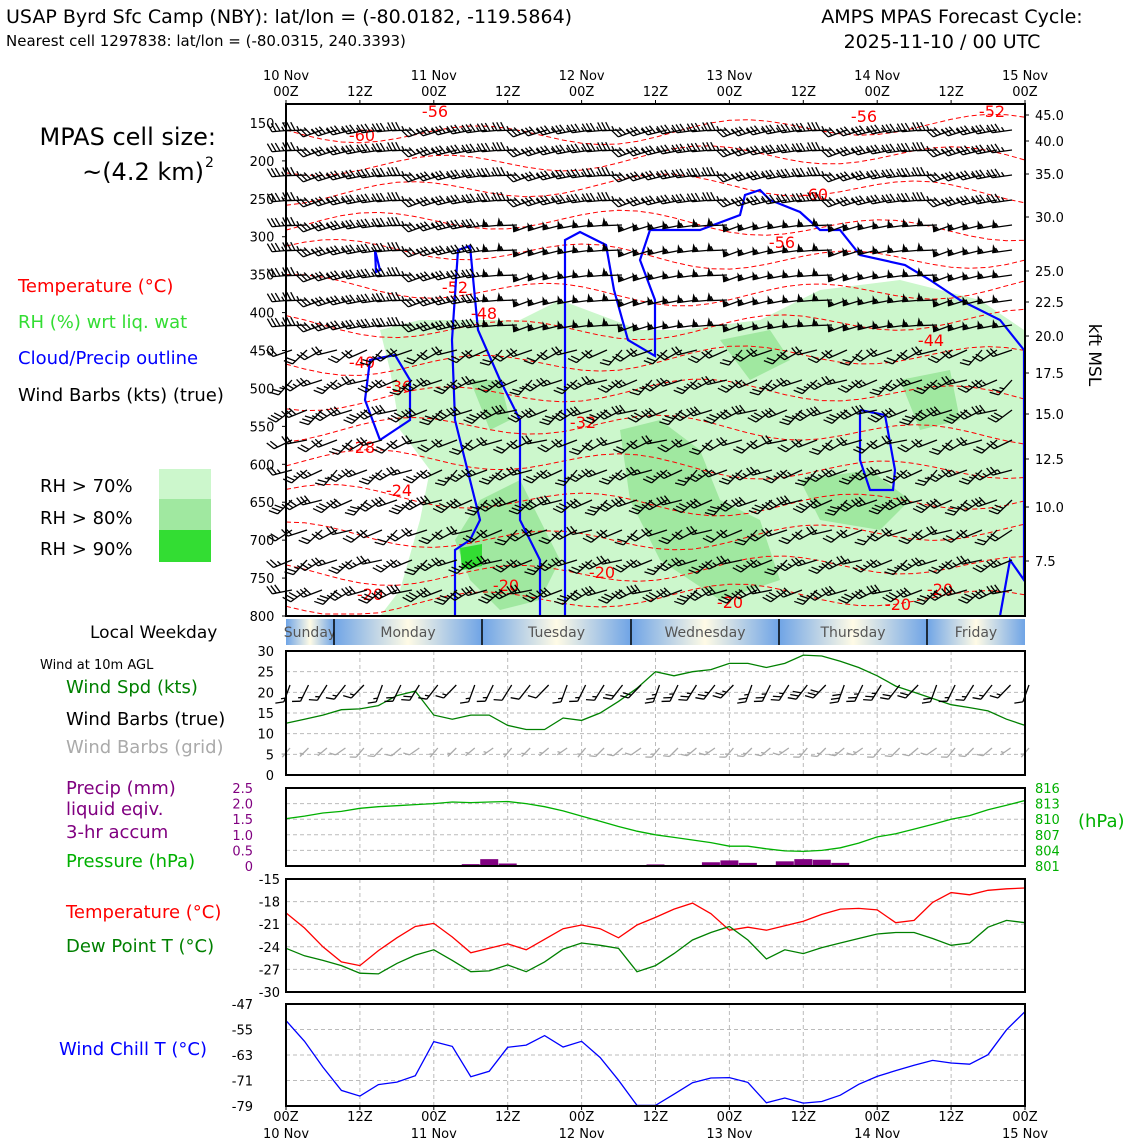 The width and height of the screenshot is (1140, 1140). I want to click on wind10m-label: Wind at 10m AGL, so click(97, 665).